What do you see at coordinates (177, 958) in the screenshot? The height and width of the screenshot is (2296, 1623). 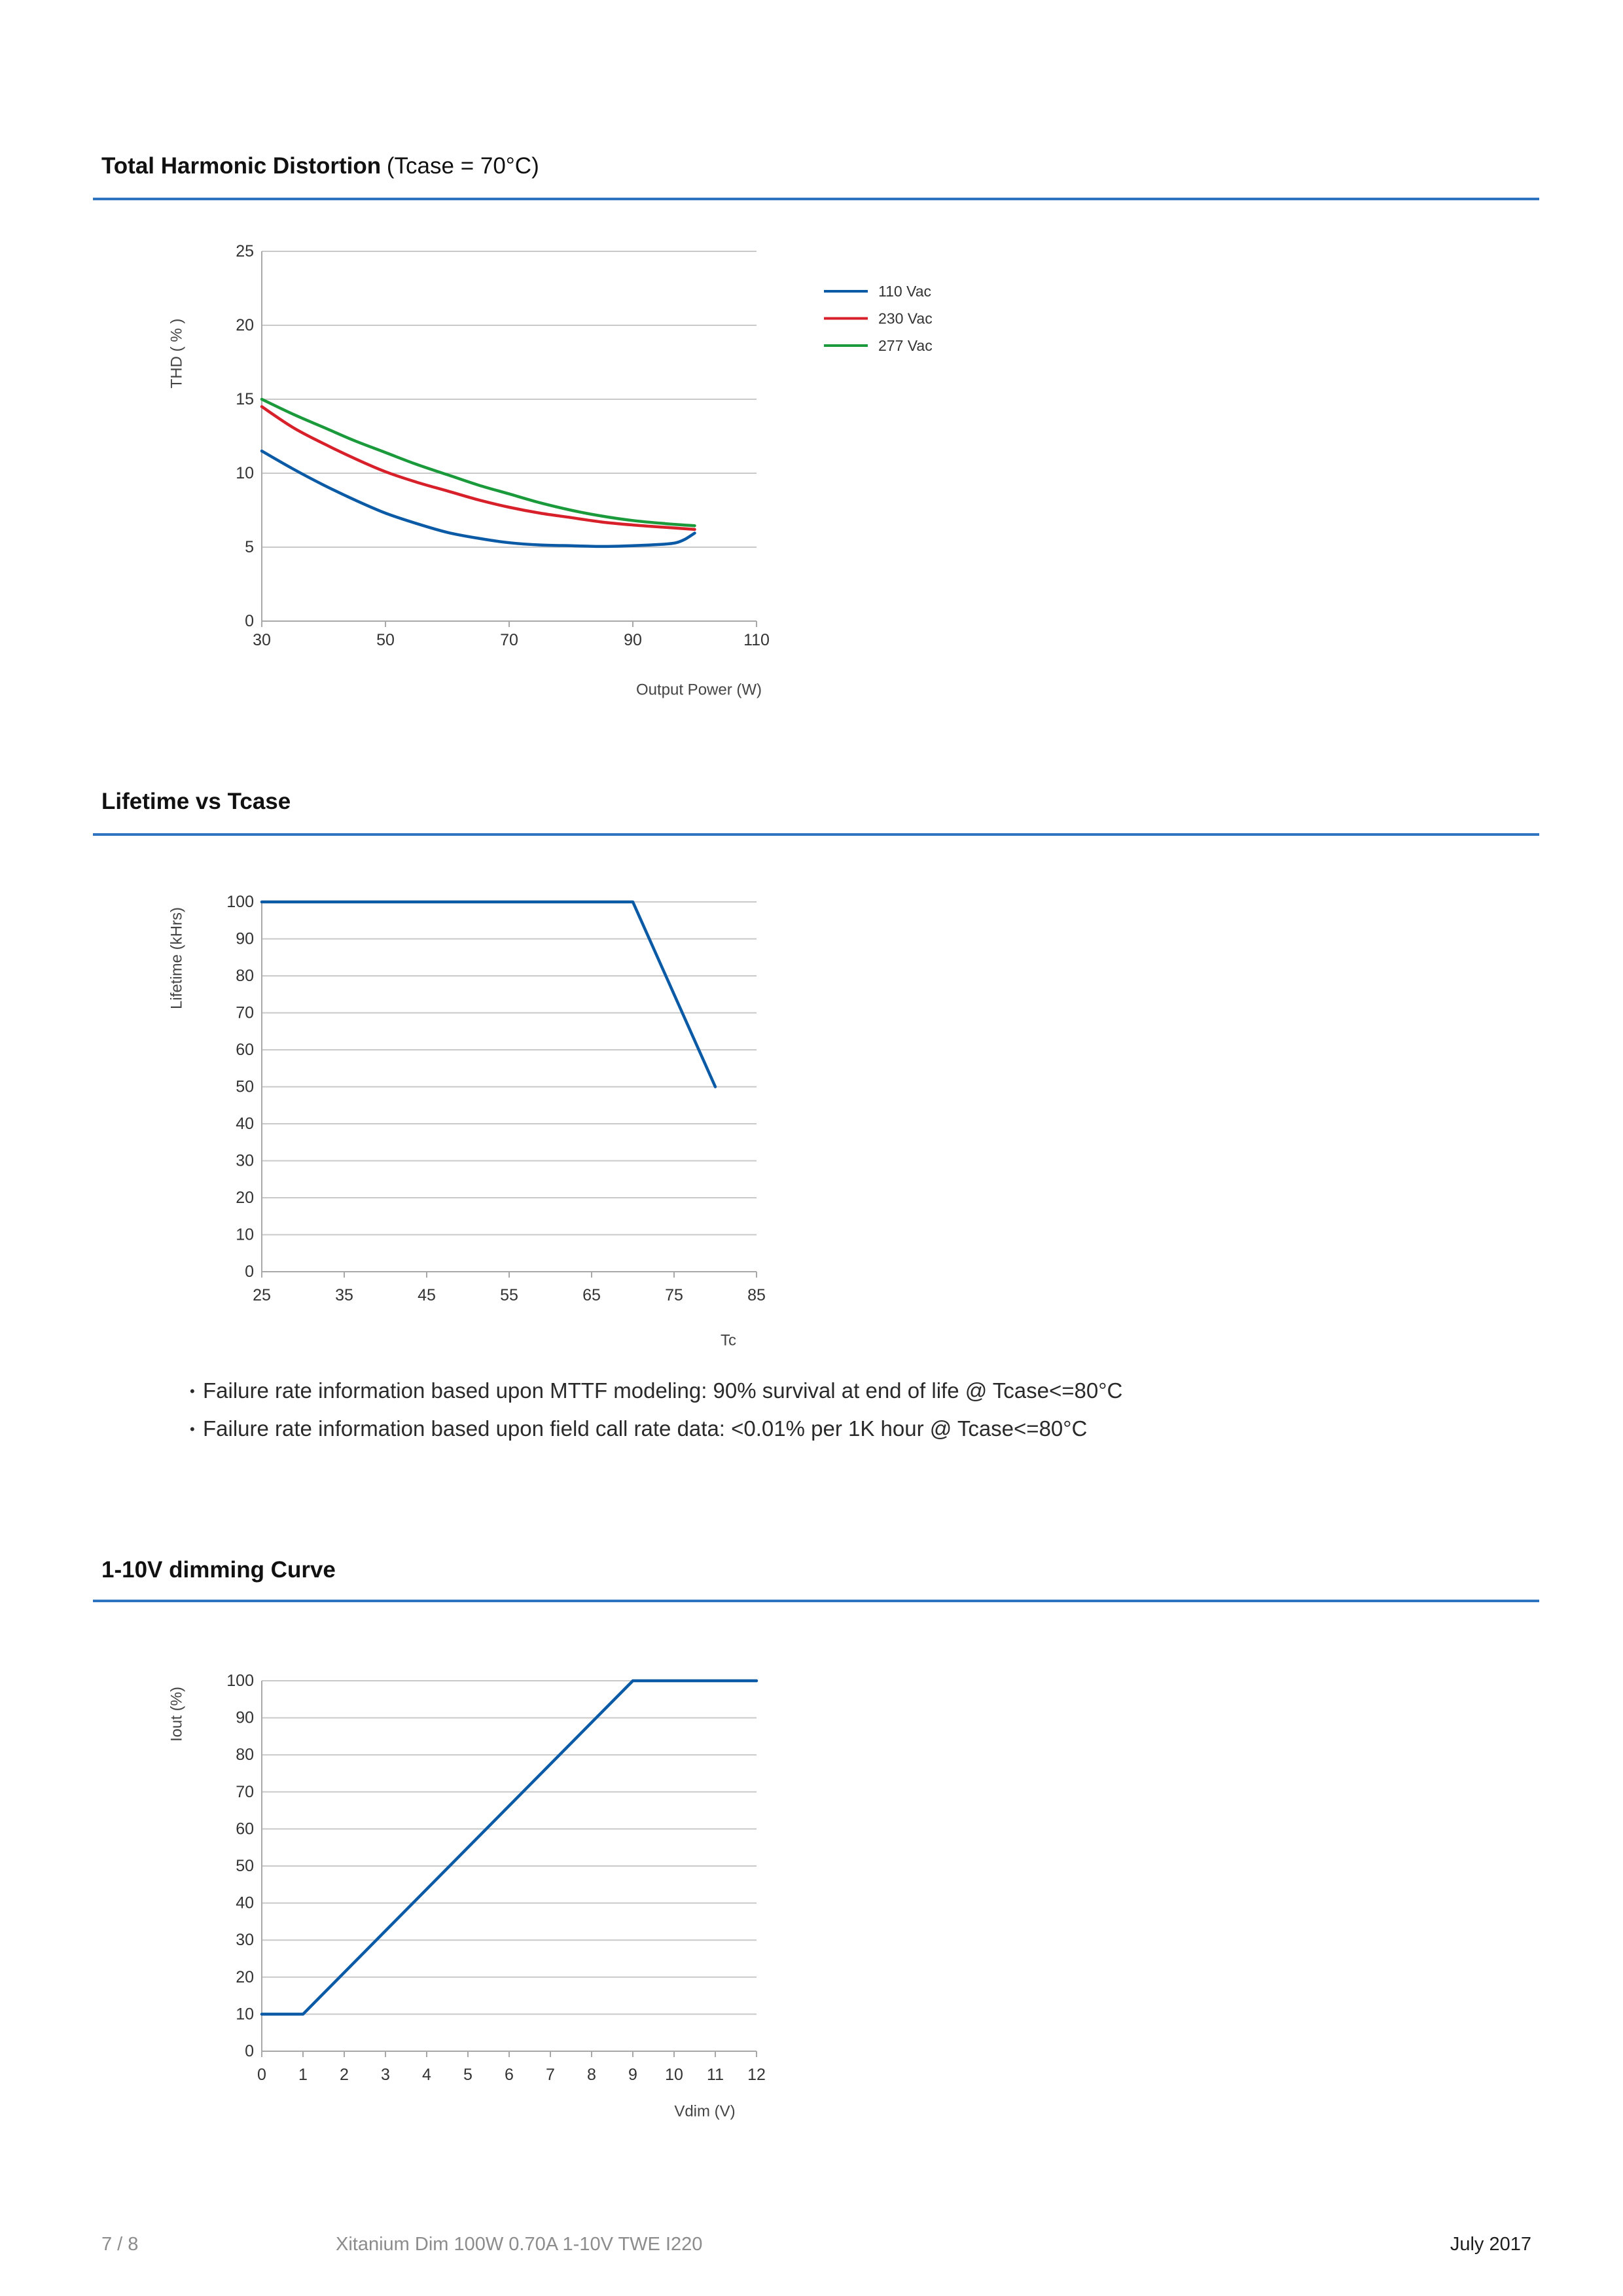 I see `y-axis-title: Lifetime (kHrs)` at bounding box center [177, 958].